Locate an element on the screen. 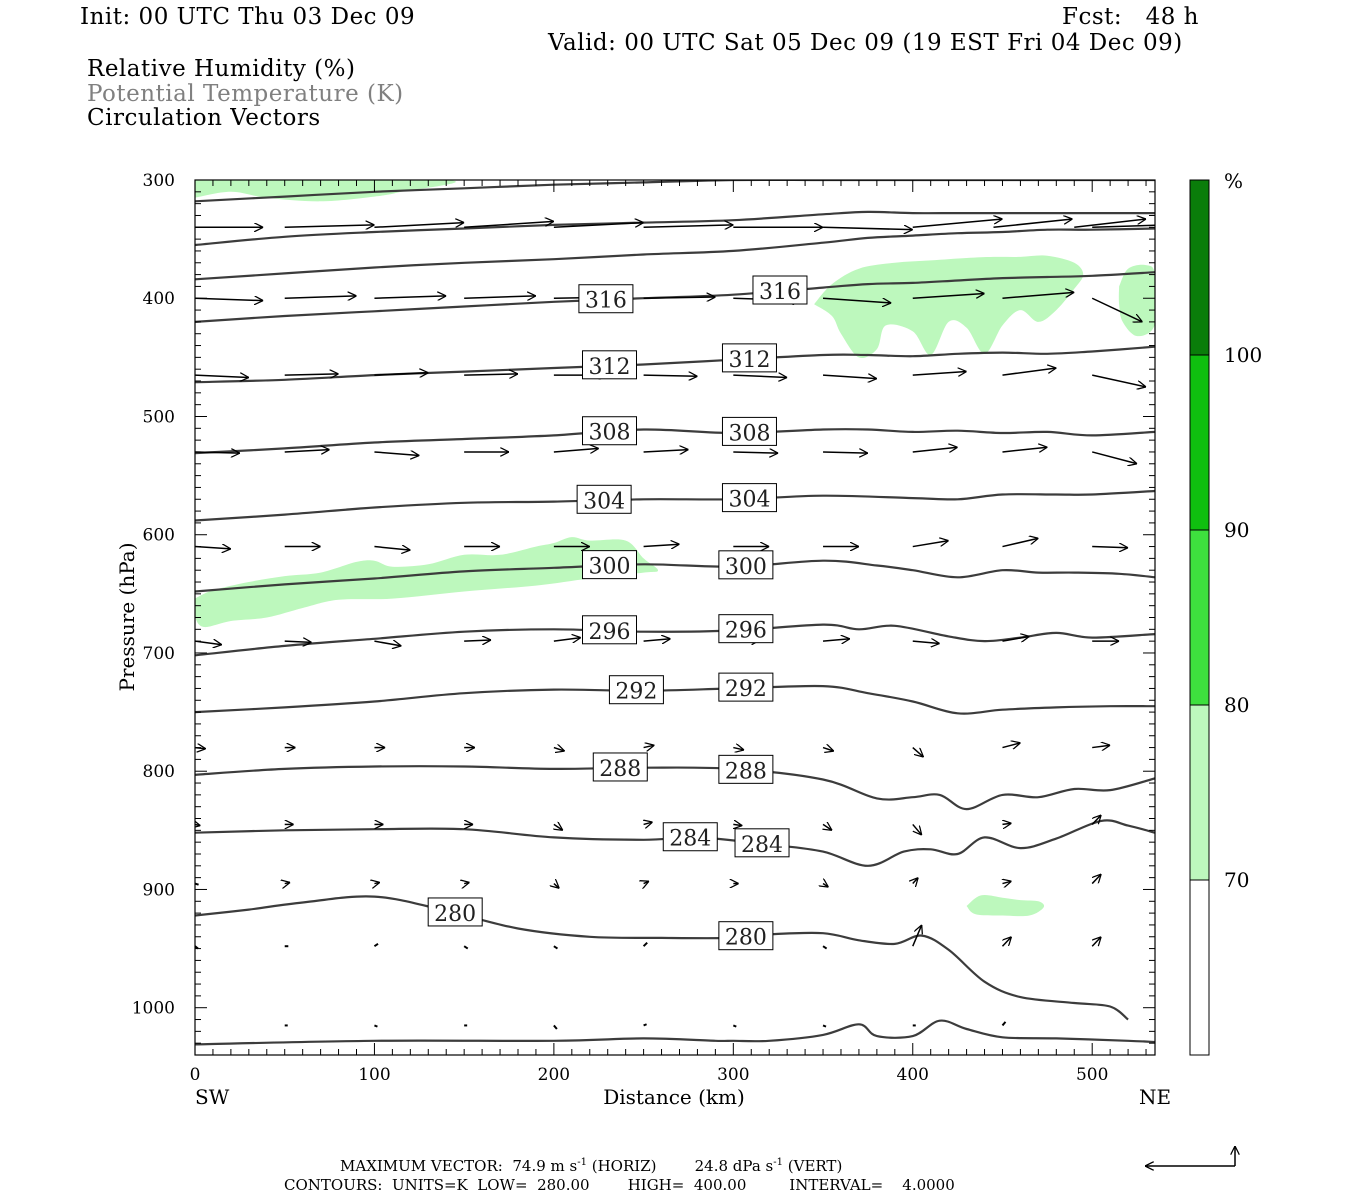  contour-label-text: 296 is located at coordinates (610, 632).